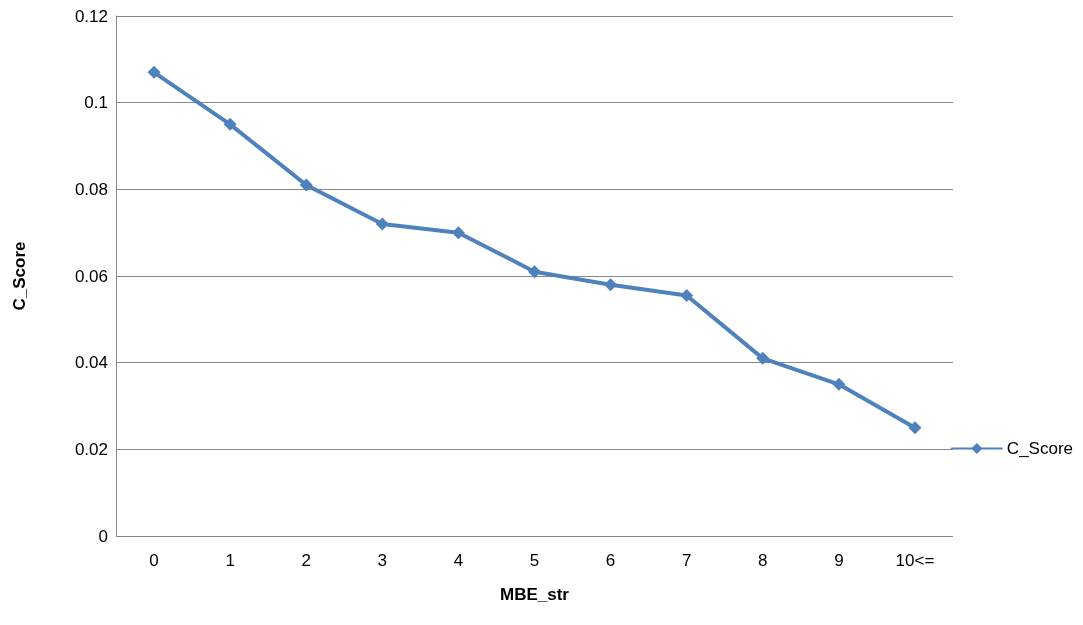  Describe the element at coordinates (686, 560) in the screenshot. I see `x-tick-label: 7` at that location.